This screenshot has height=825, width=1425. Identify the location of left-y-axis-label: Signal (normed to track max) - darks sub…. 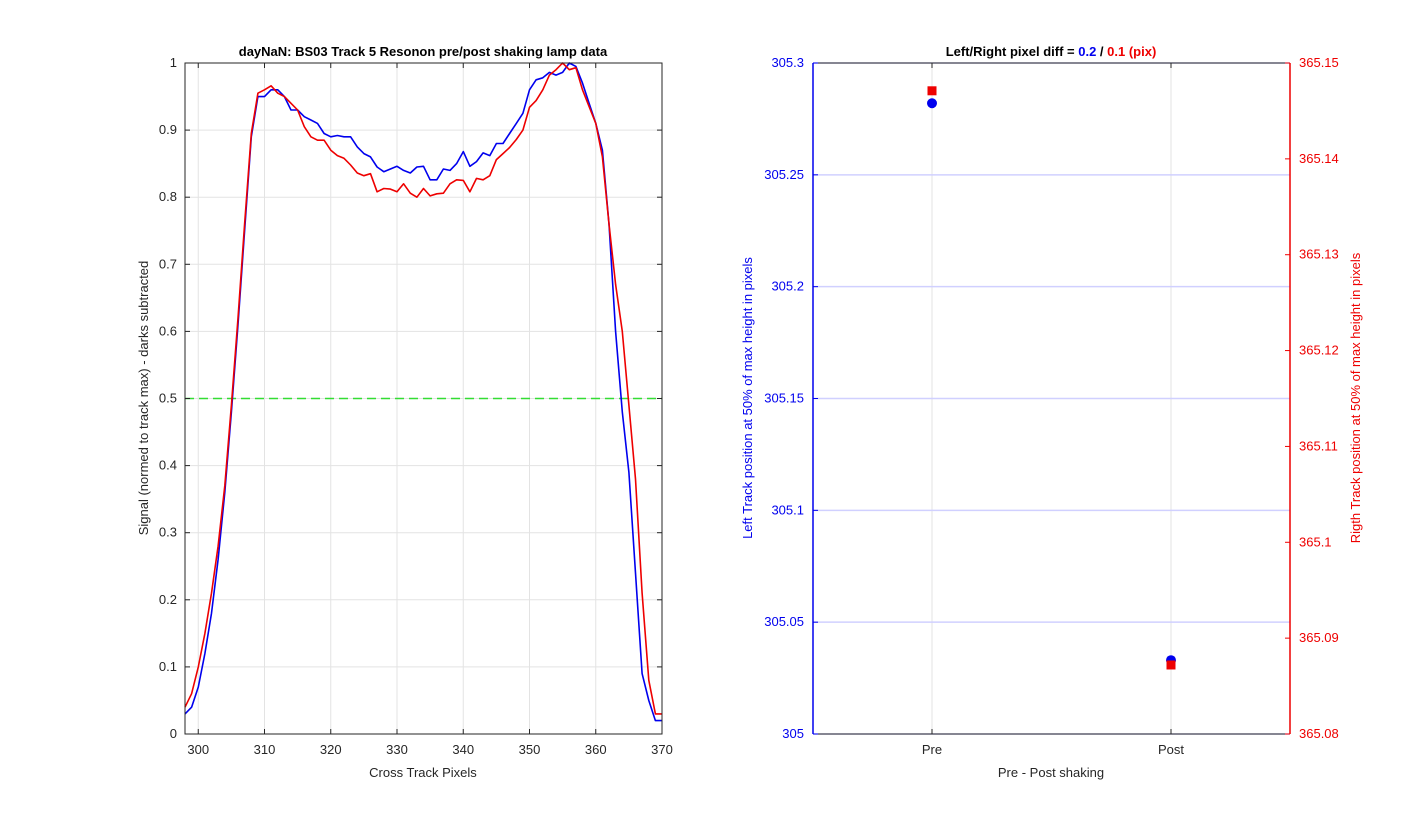
(143, 398).